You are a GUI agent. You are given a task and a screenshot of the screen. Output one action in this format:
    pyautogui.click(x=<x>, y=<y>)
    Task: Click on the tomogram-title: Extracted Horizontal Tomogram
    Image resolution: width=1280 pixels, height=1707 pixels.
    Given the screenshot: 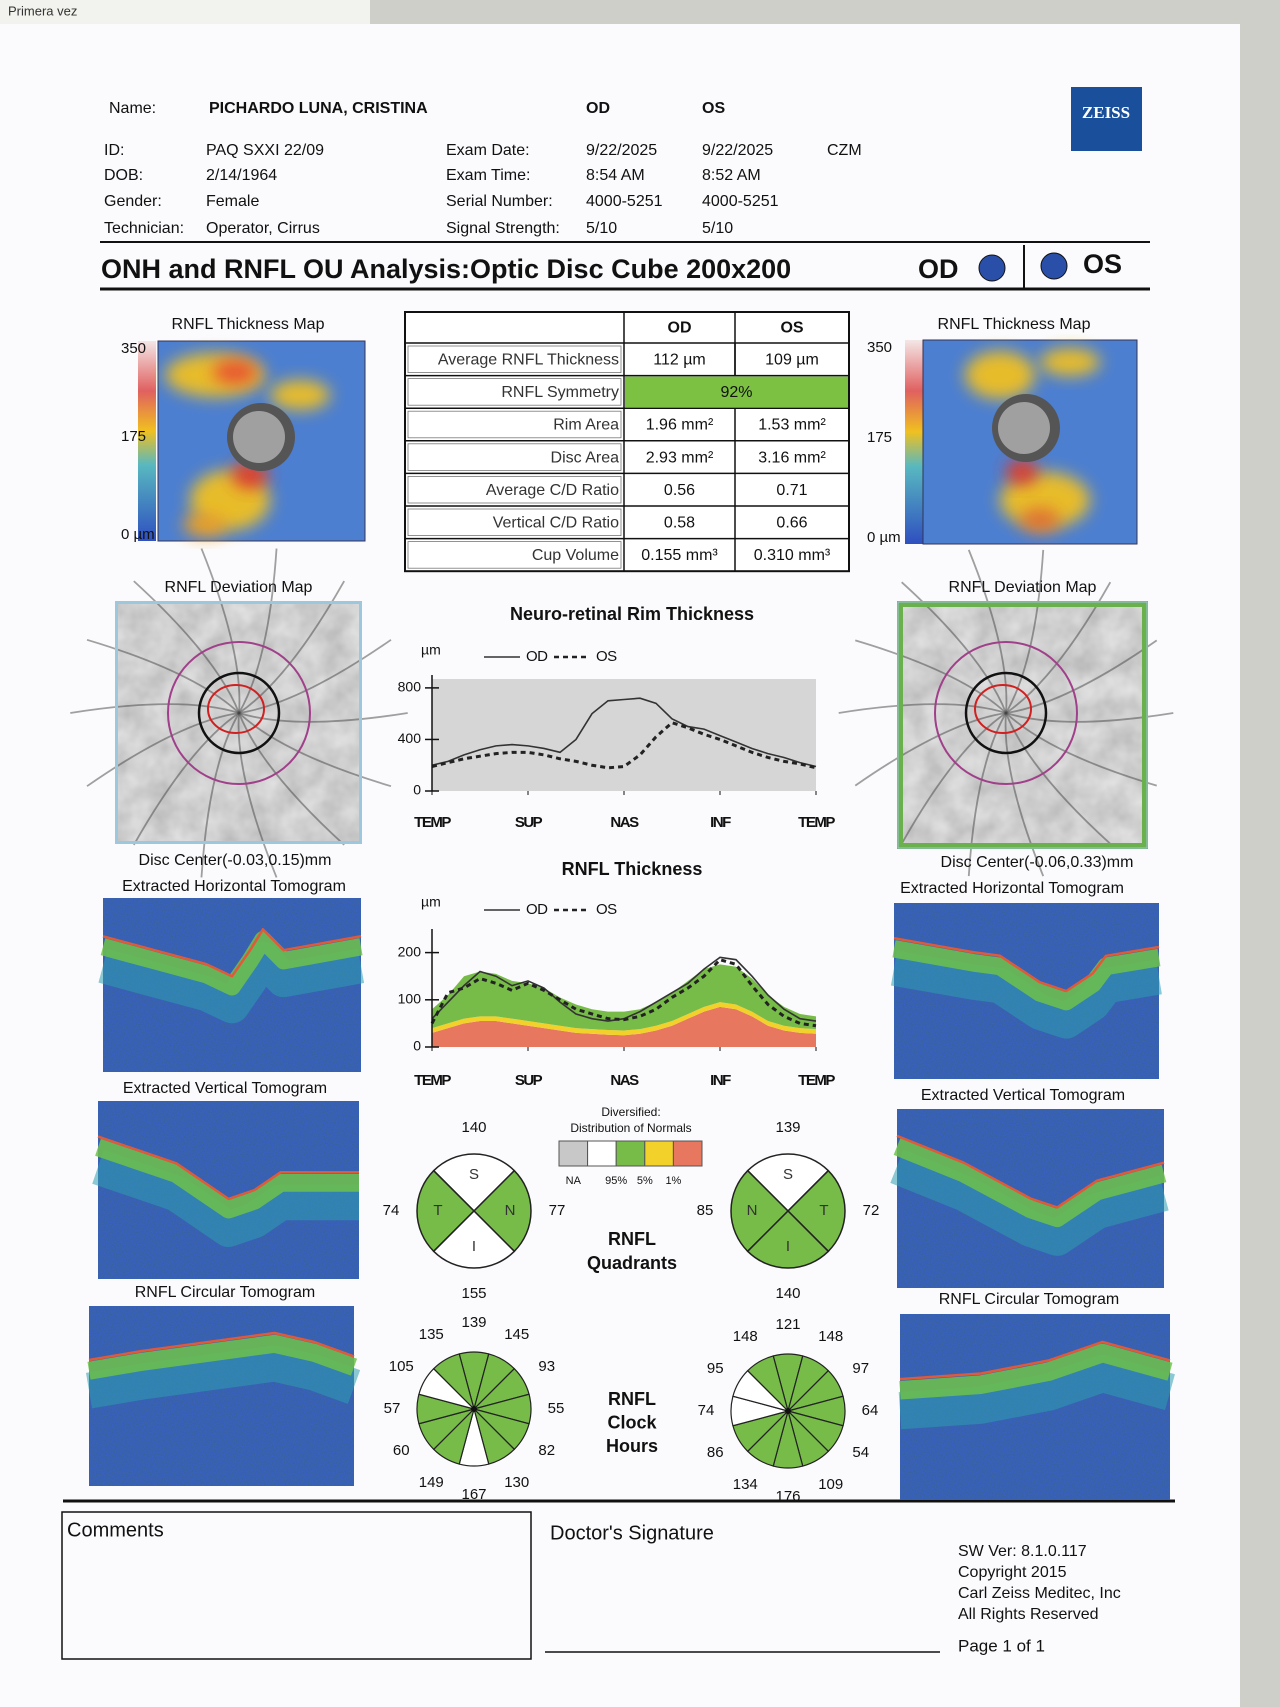 What is the action you would take?
    pyautogui.click(x=1012, y=888)
    